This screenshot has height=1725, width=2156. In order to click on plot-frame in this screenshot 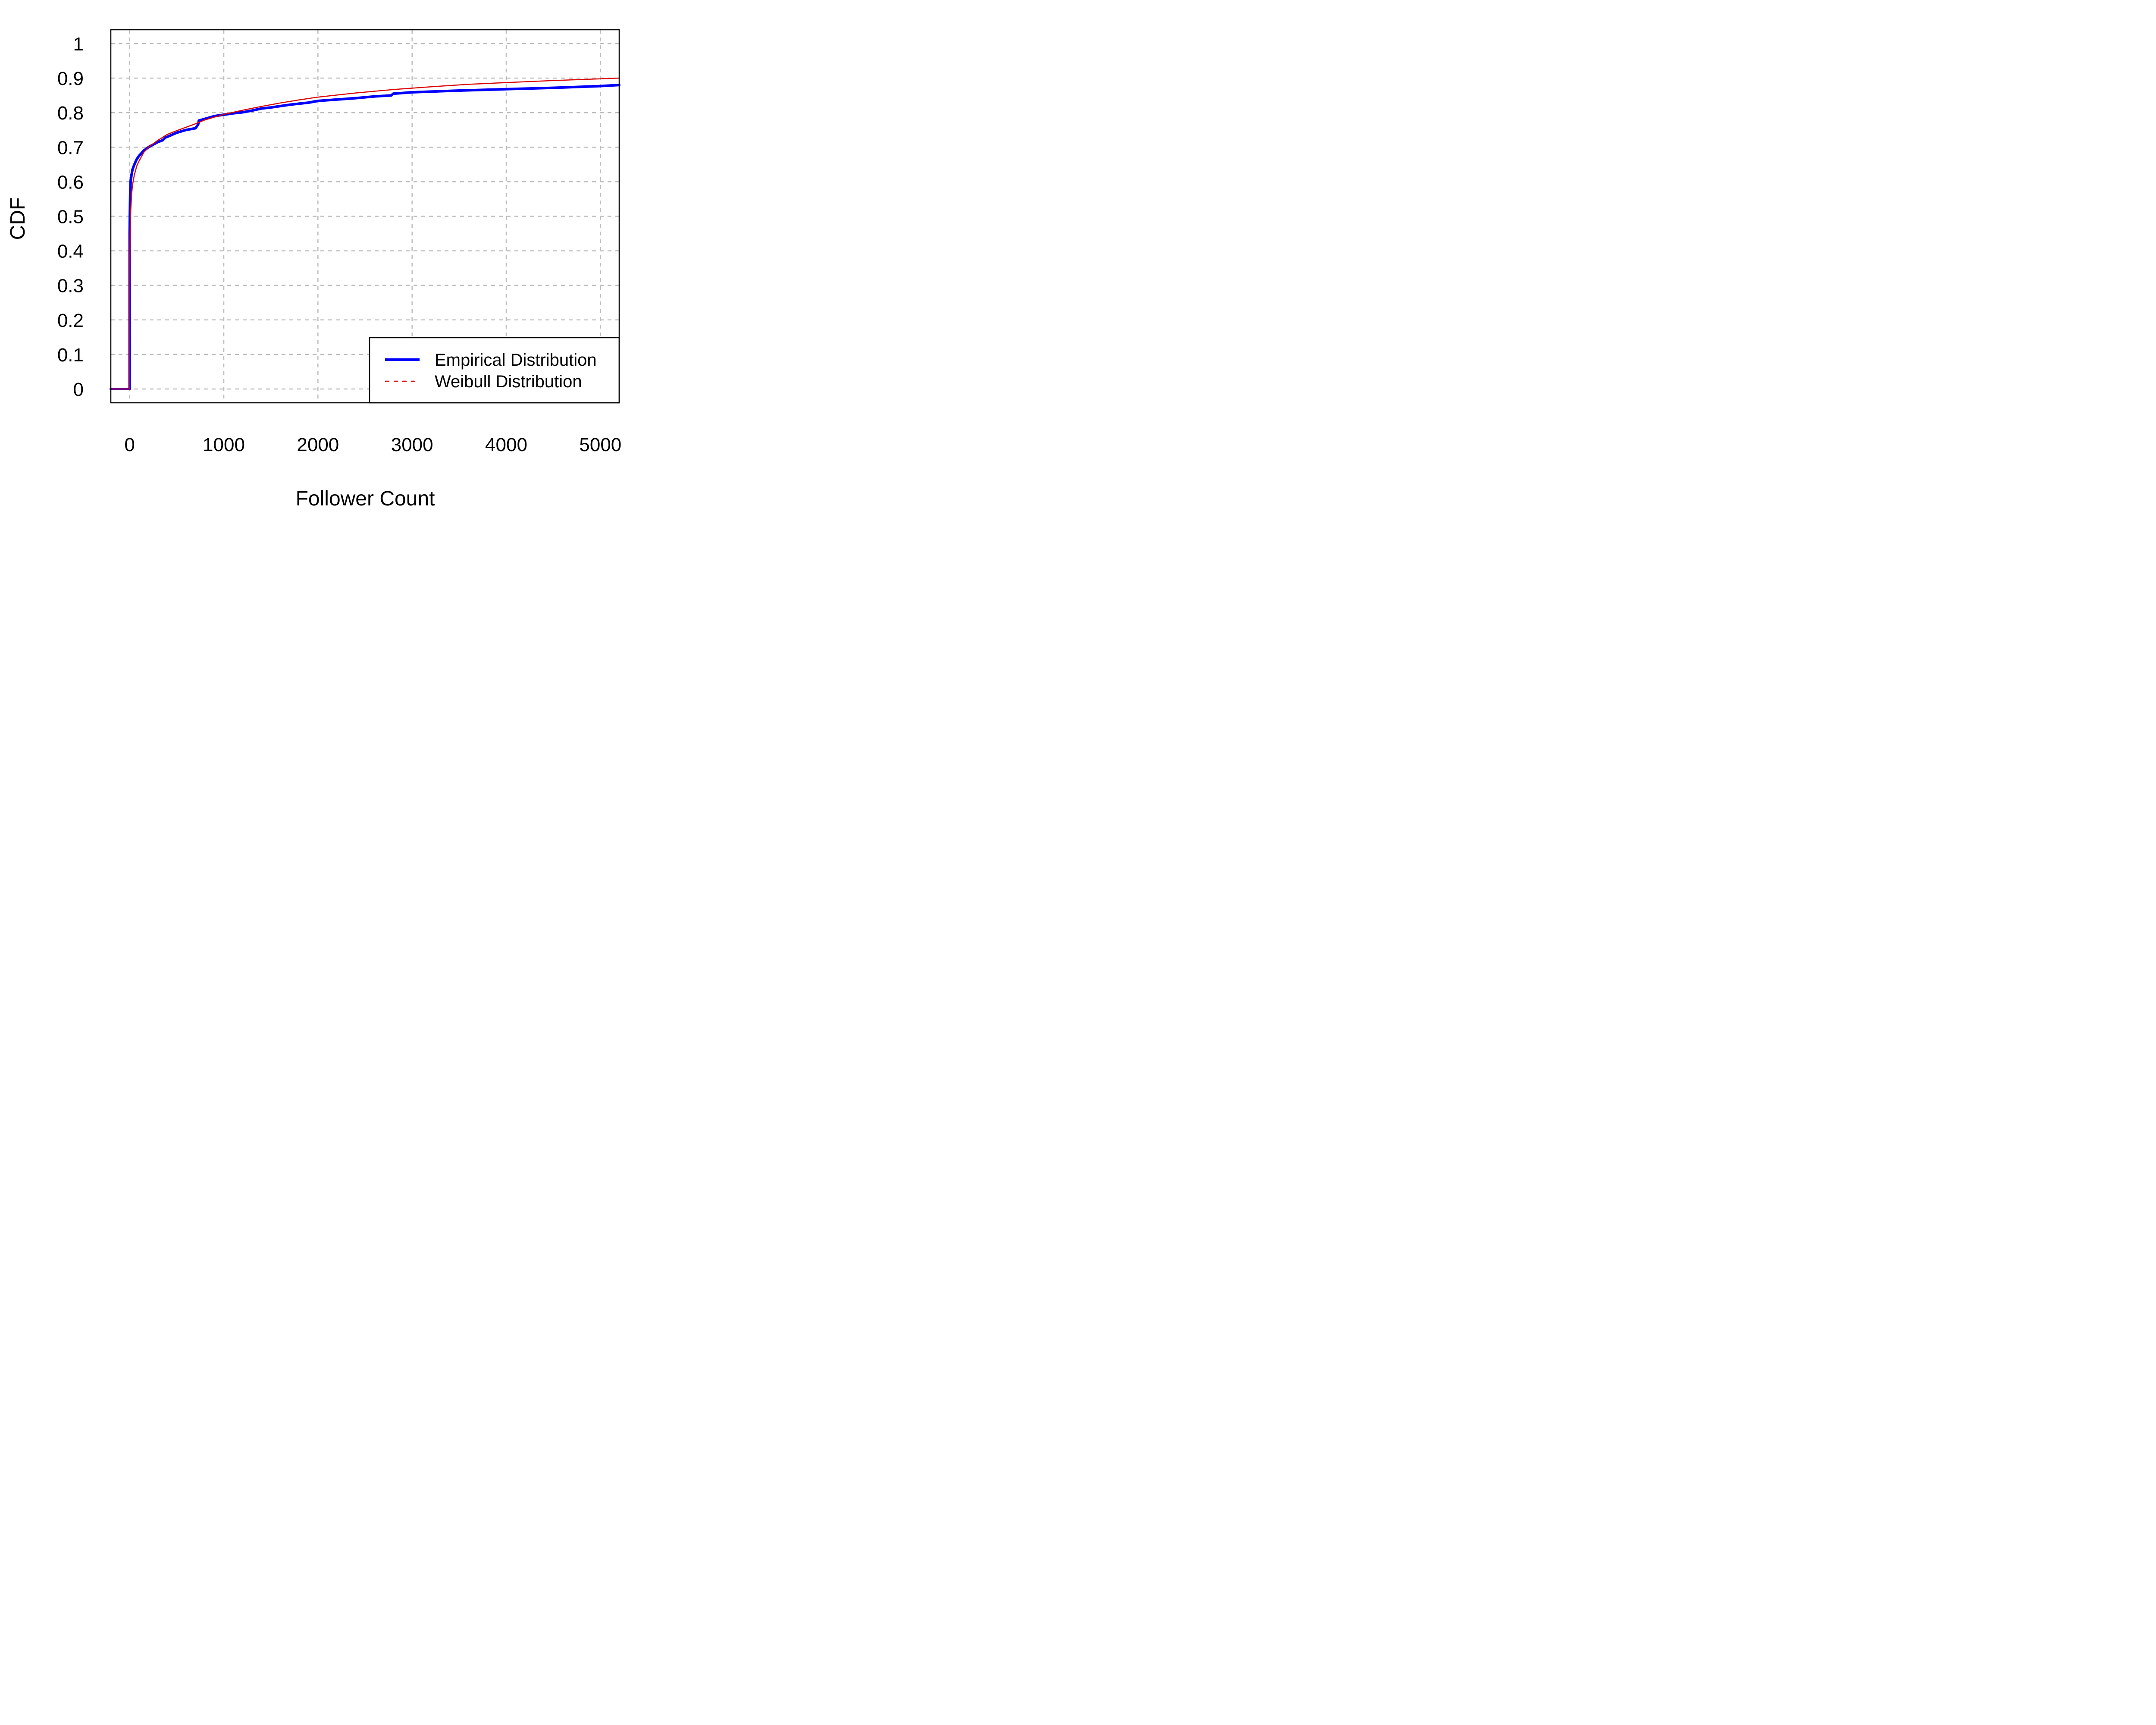, I will do `click(365, 216)`.